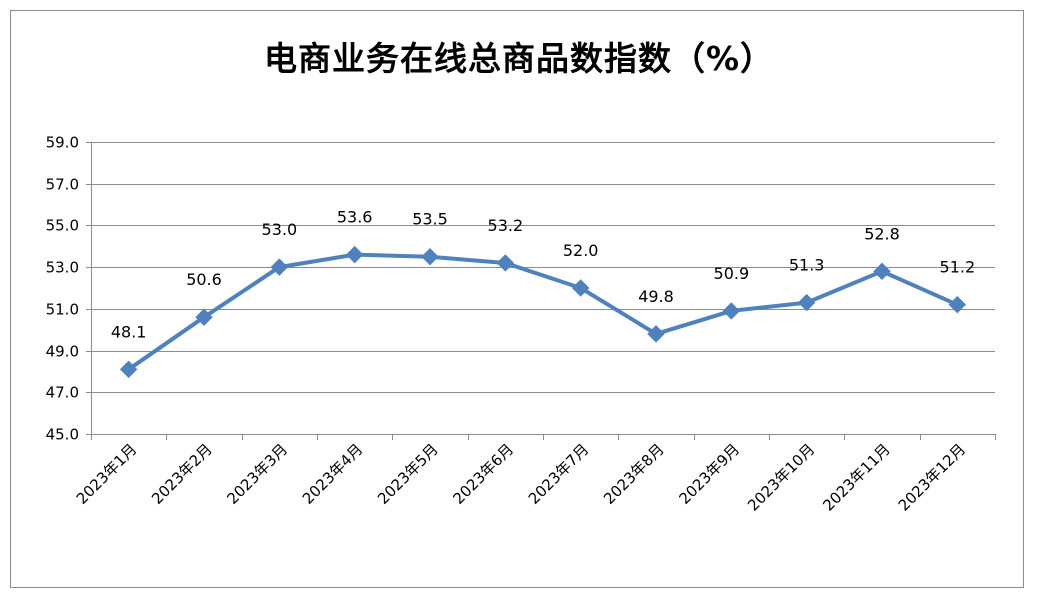  I want to click on x-tick-label: 2023年8月, so click(634, 474).